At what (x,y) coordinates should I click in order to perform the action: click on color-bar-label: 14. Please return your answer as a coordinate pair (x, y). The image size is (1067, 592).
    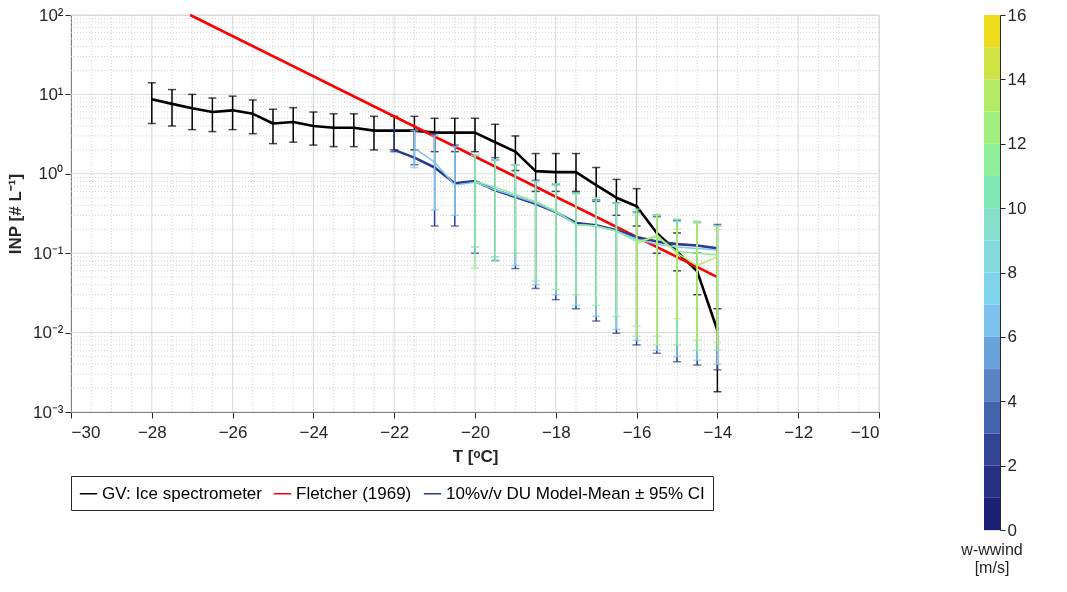
    Looking at the image, I should click on (1017, 79).